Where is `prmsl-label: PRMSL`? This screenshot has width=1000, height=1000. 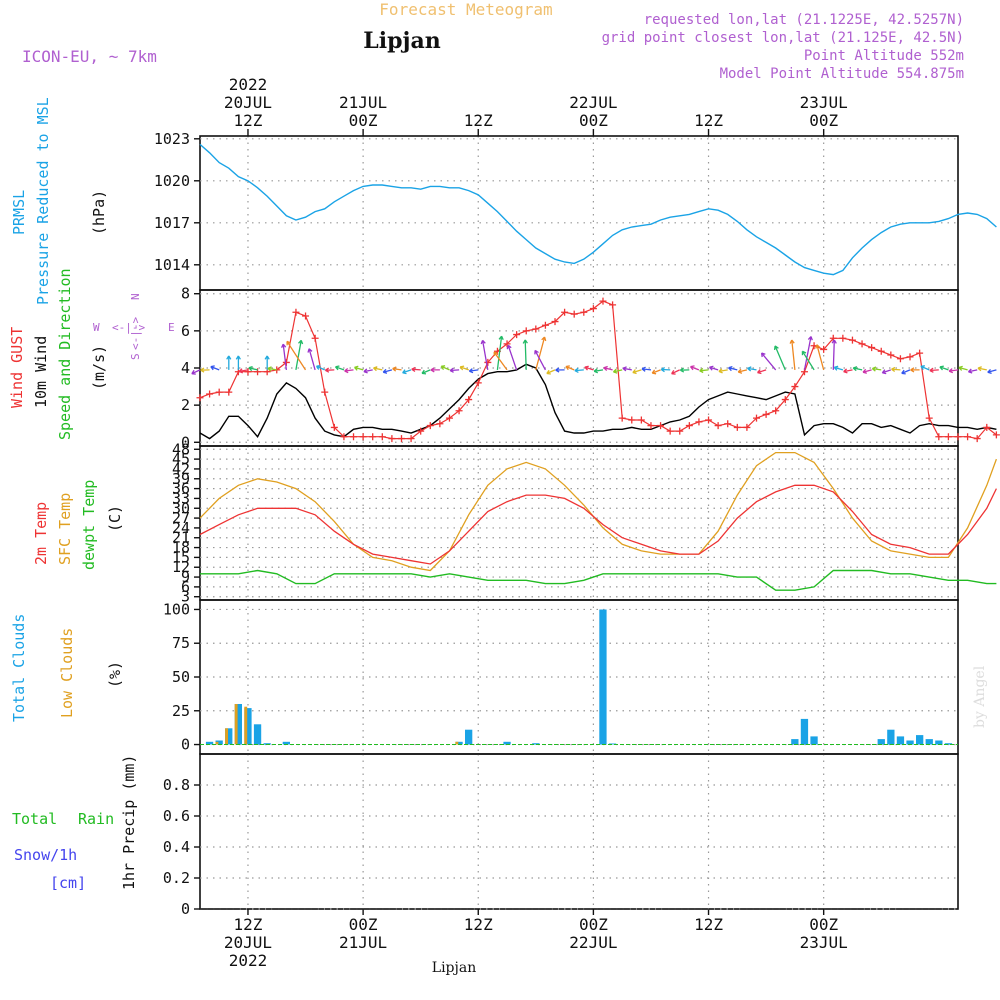
prmsl-label: PRMSL is located at coordinates (19, 212).